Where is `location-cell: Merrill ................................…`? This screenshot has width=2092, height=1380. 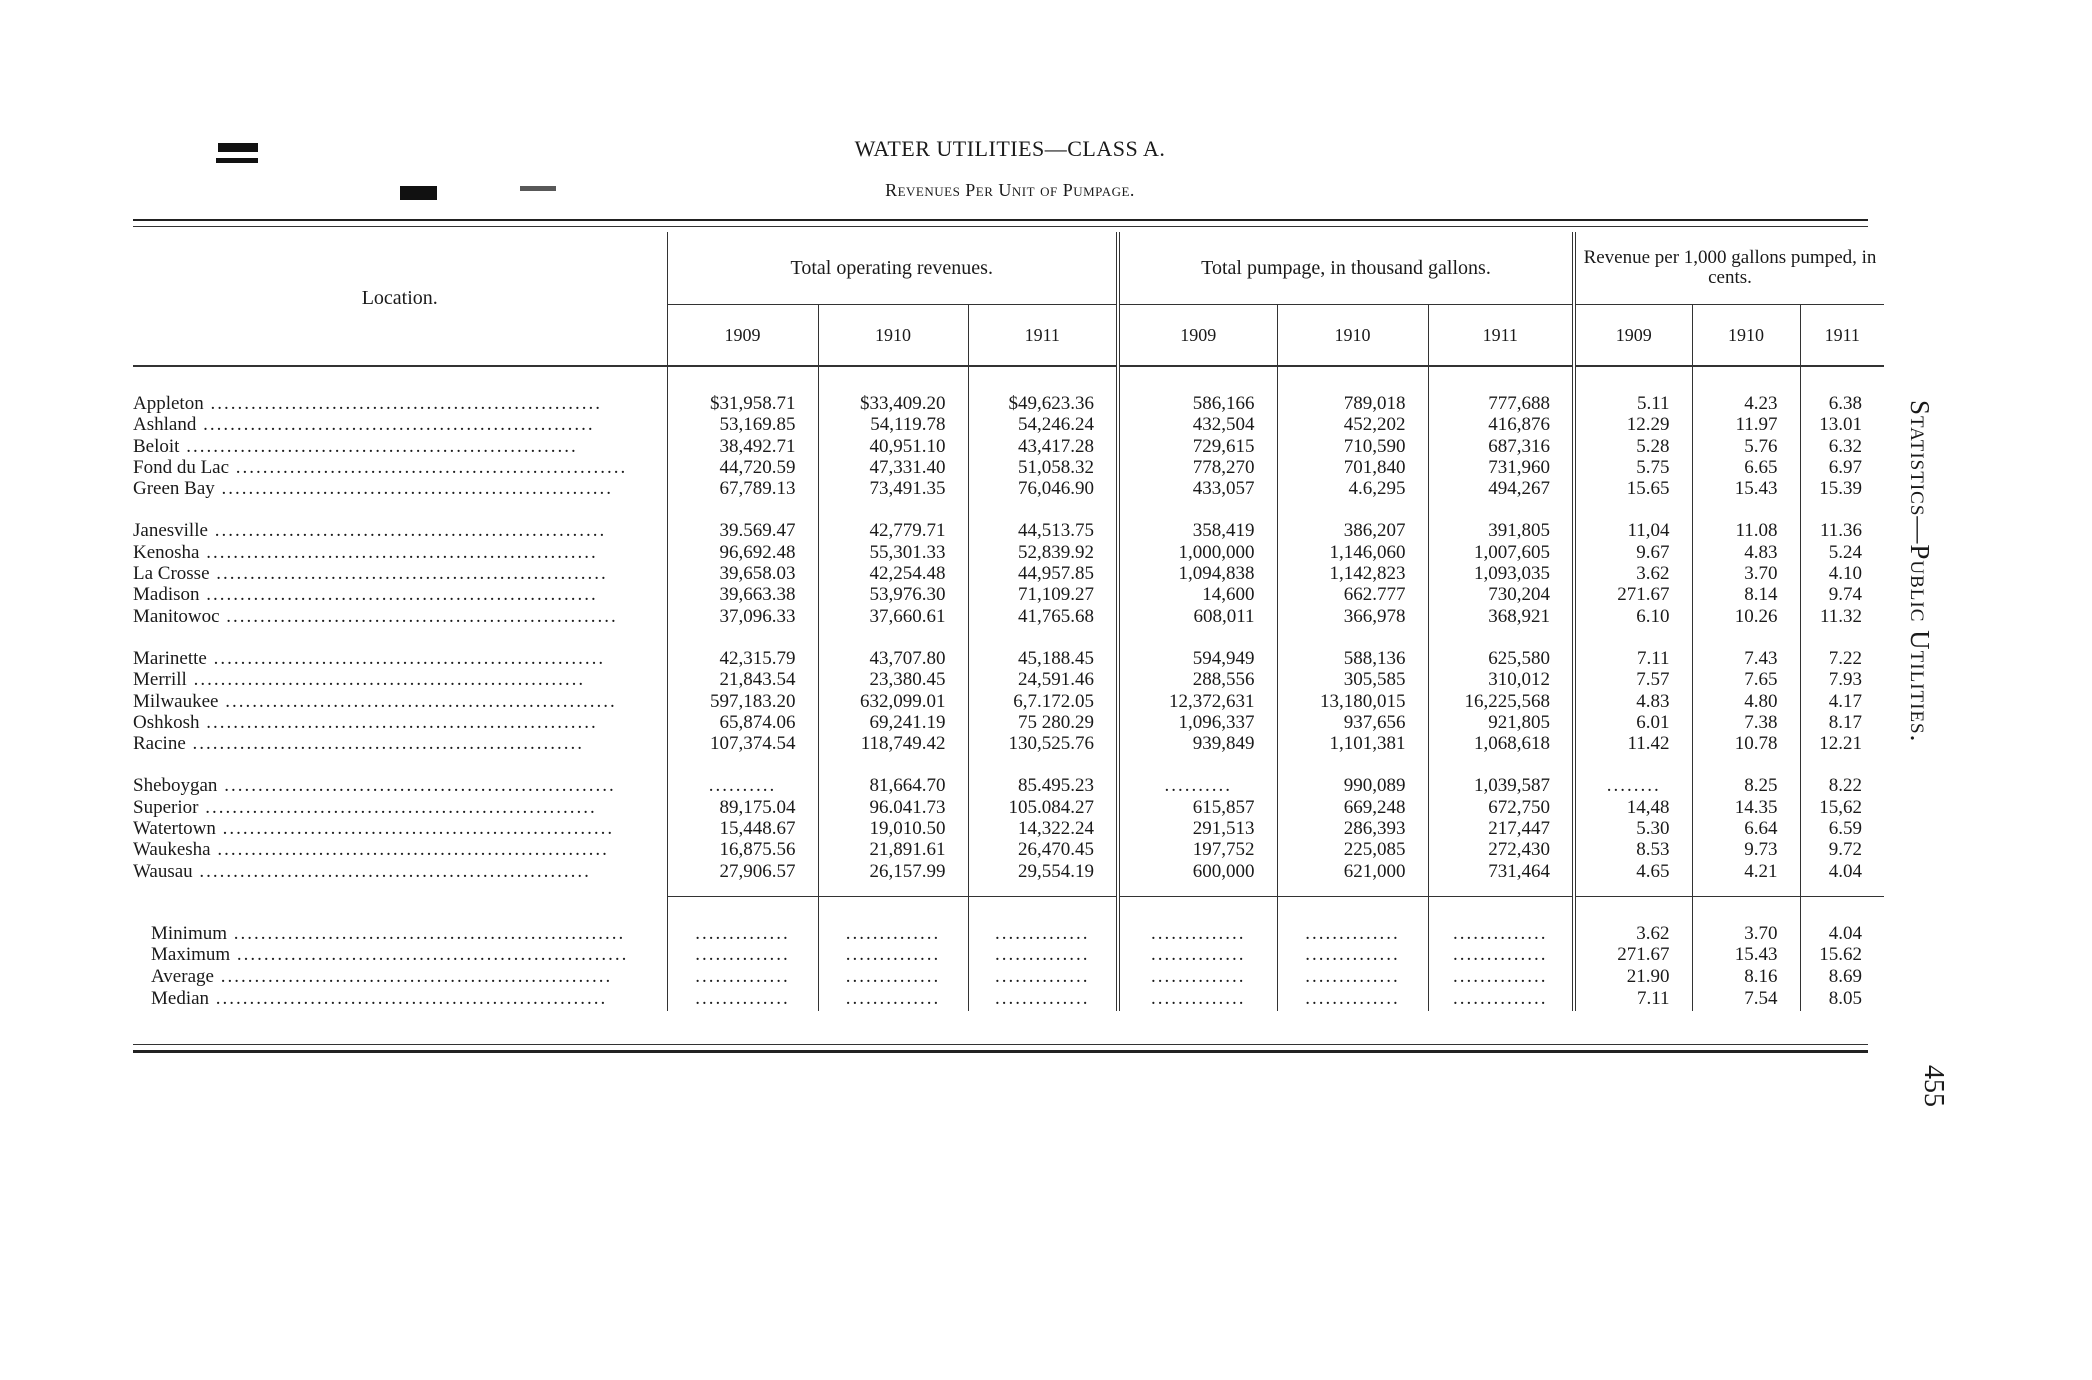 location-cell: Merrill ................................… is located at coordinates (400, 679).